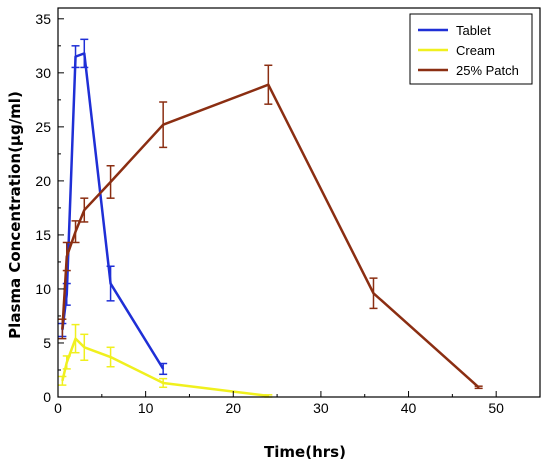  Describe the element at coordinates (321, 408) in the screenshot. I see `x-tick-label: 30` at that location.